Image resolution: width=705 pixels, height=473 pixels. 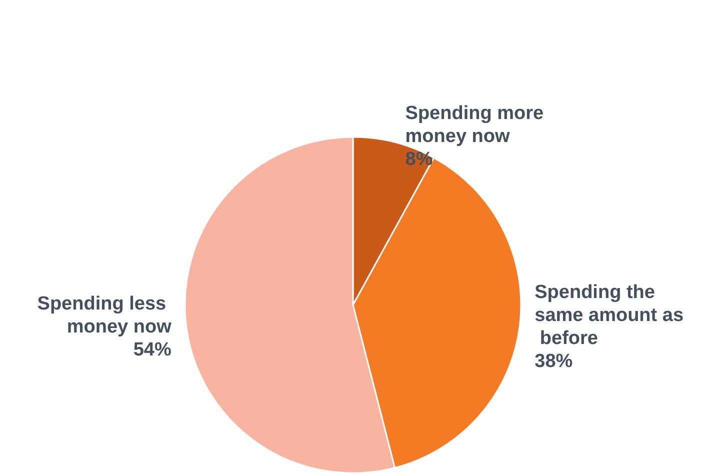 What do you see at coordinates (104, 315) in the screenshot?
I see `slice-label: Spending less money now` at bounding box center [104, 315].